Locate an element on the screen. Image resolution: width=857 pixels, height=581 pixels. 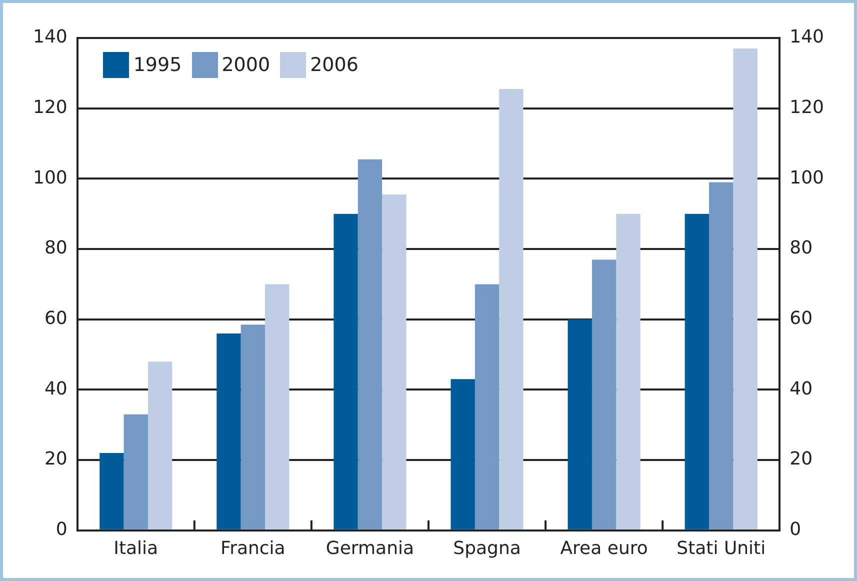
x-tick-label: Italia is located at coordinates (136, 548).